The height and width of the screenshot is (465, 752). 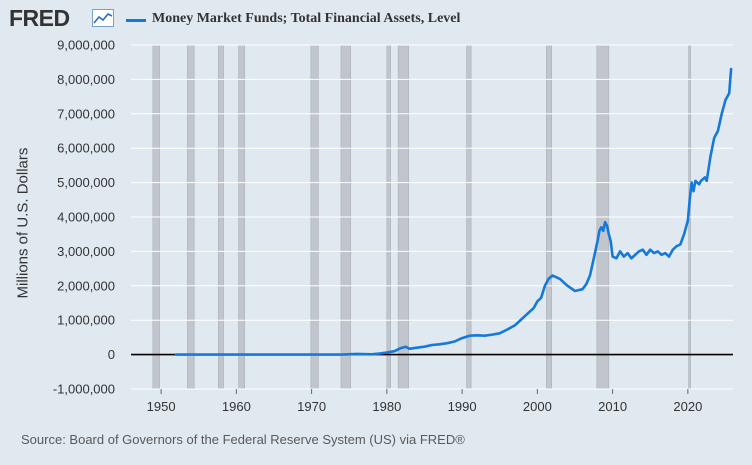 I want to click on x-tick-label: 2010, so click(x=612, y=406).